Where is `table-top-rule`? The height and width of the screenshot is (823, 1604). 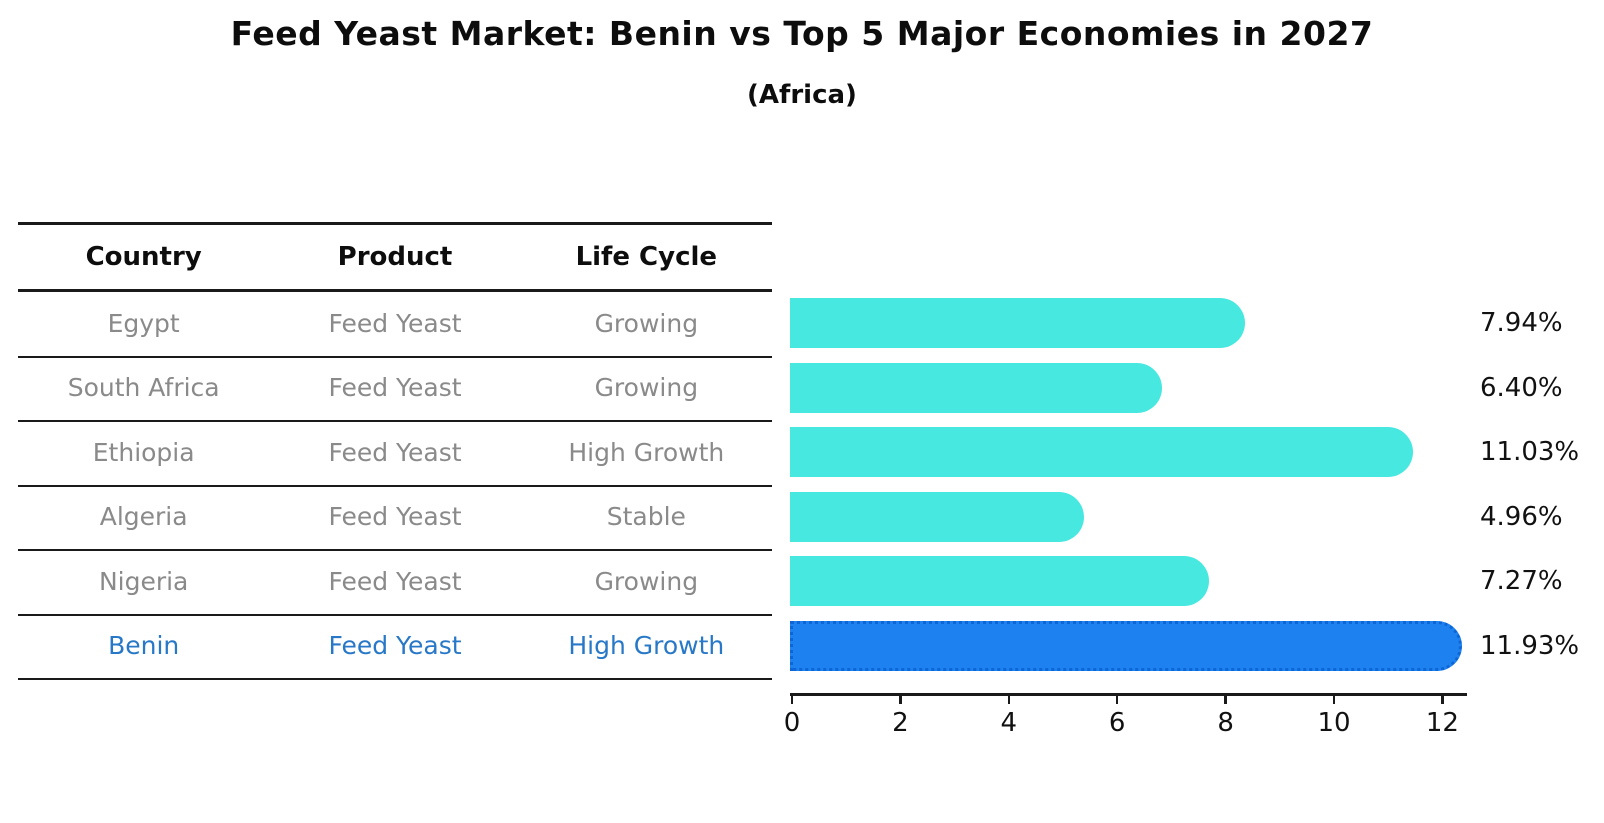 table-top-rule is located at coordinates (395, 223).